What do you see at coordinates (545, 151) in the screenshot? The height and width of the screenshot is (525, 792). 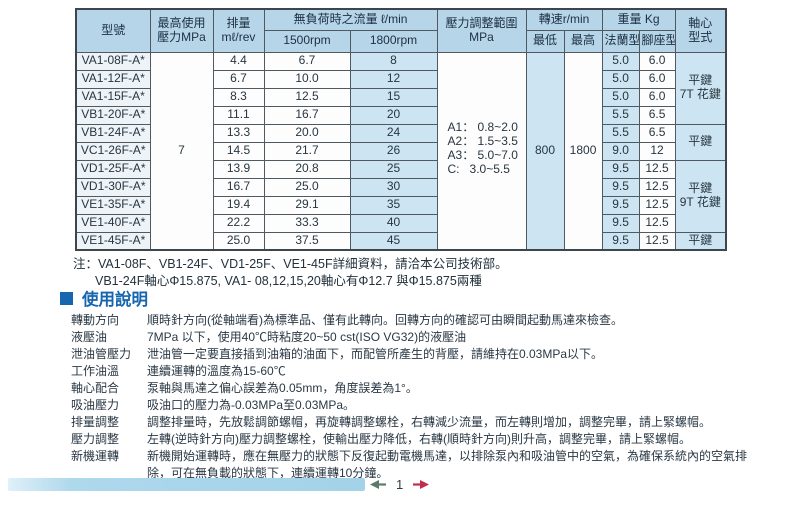 I see `speed-min-cell: 800` at bounding box center [545, 151].